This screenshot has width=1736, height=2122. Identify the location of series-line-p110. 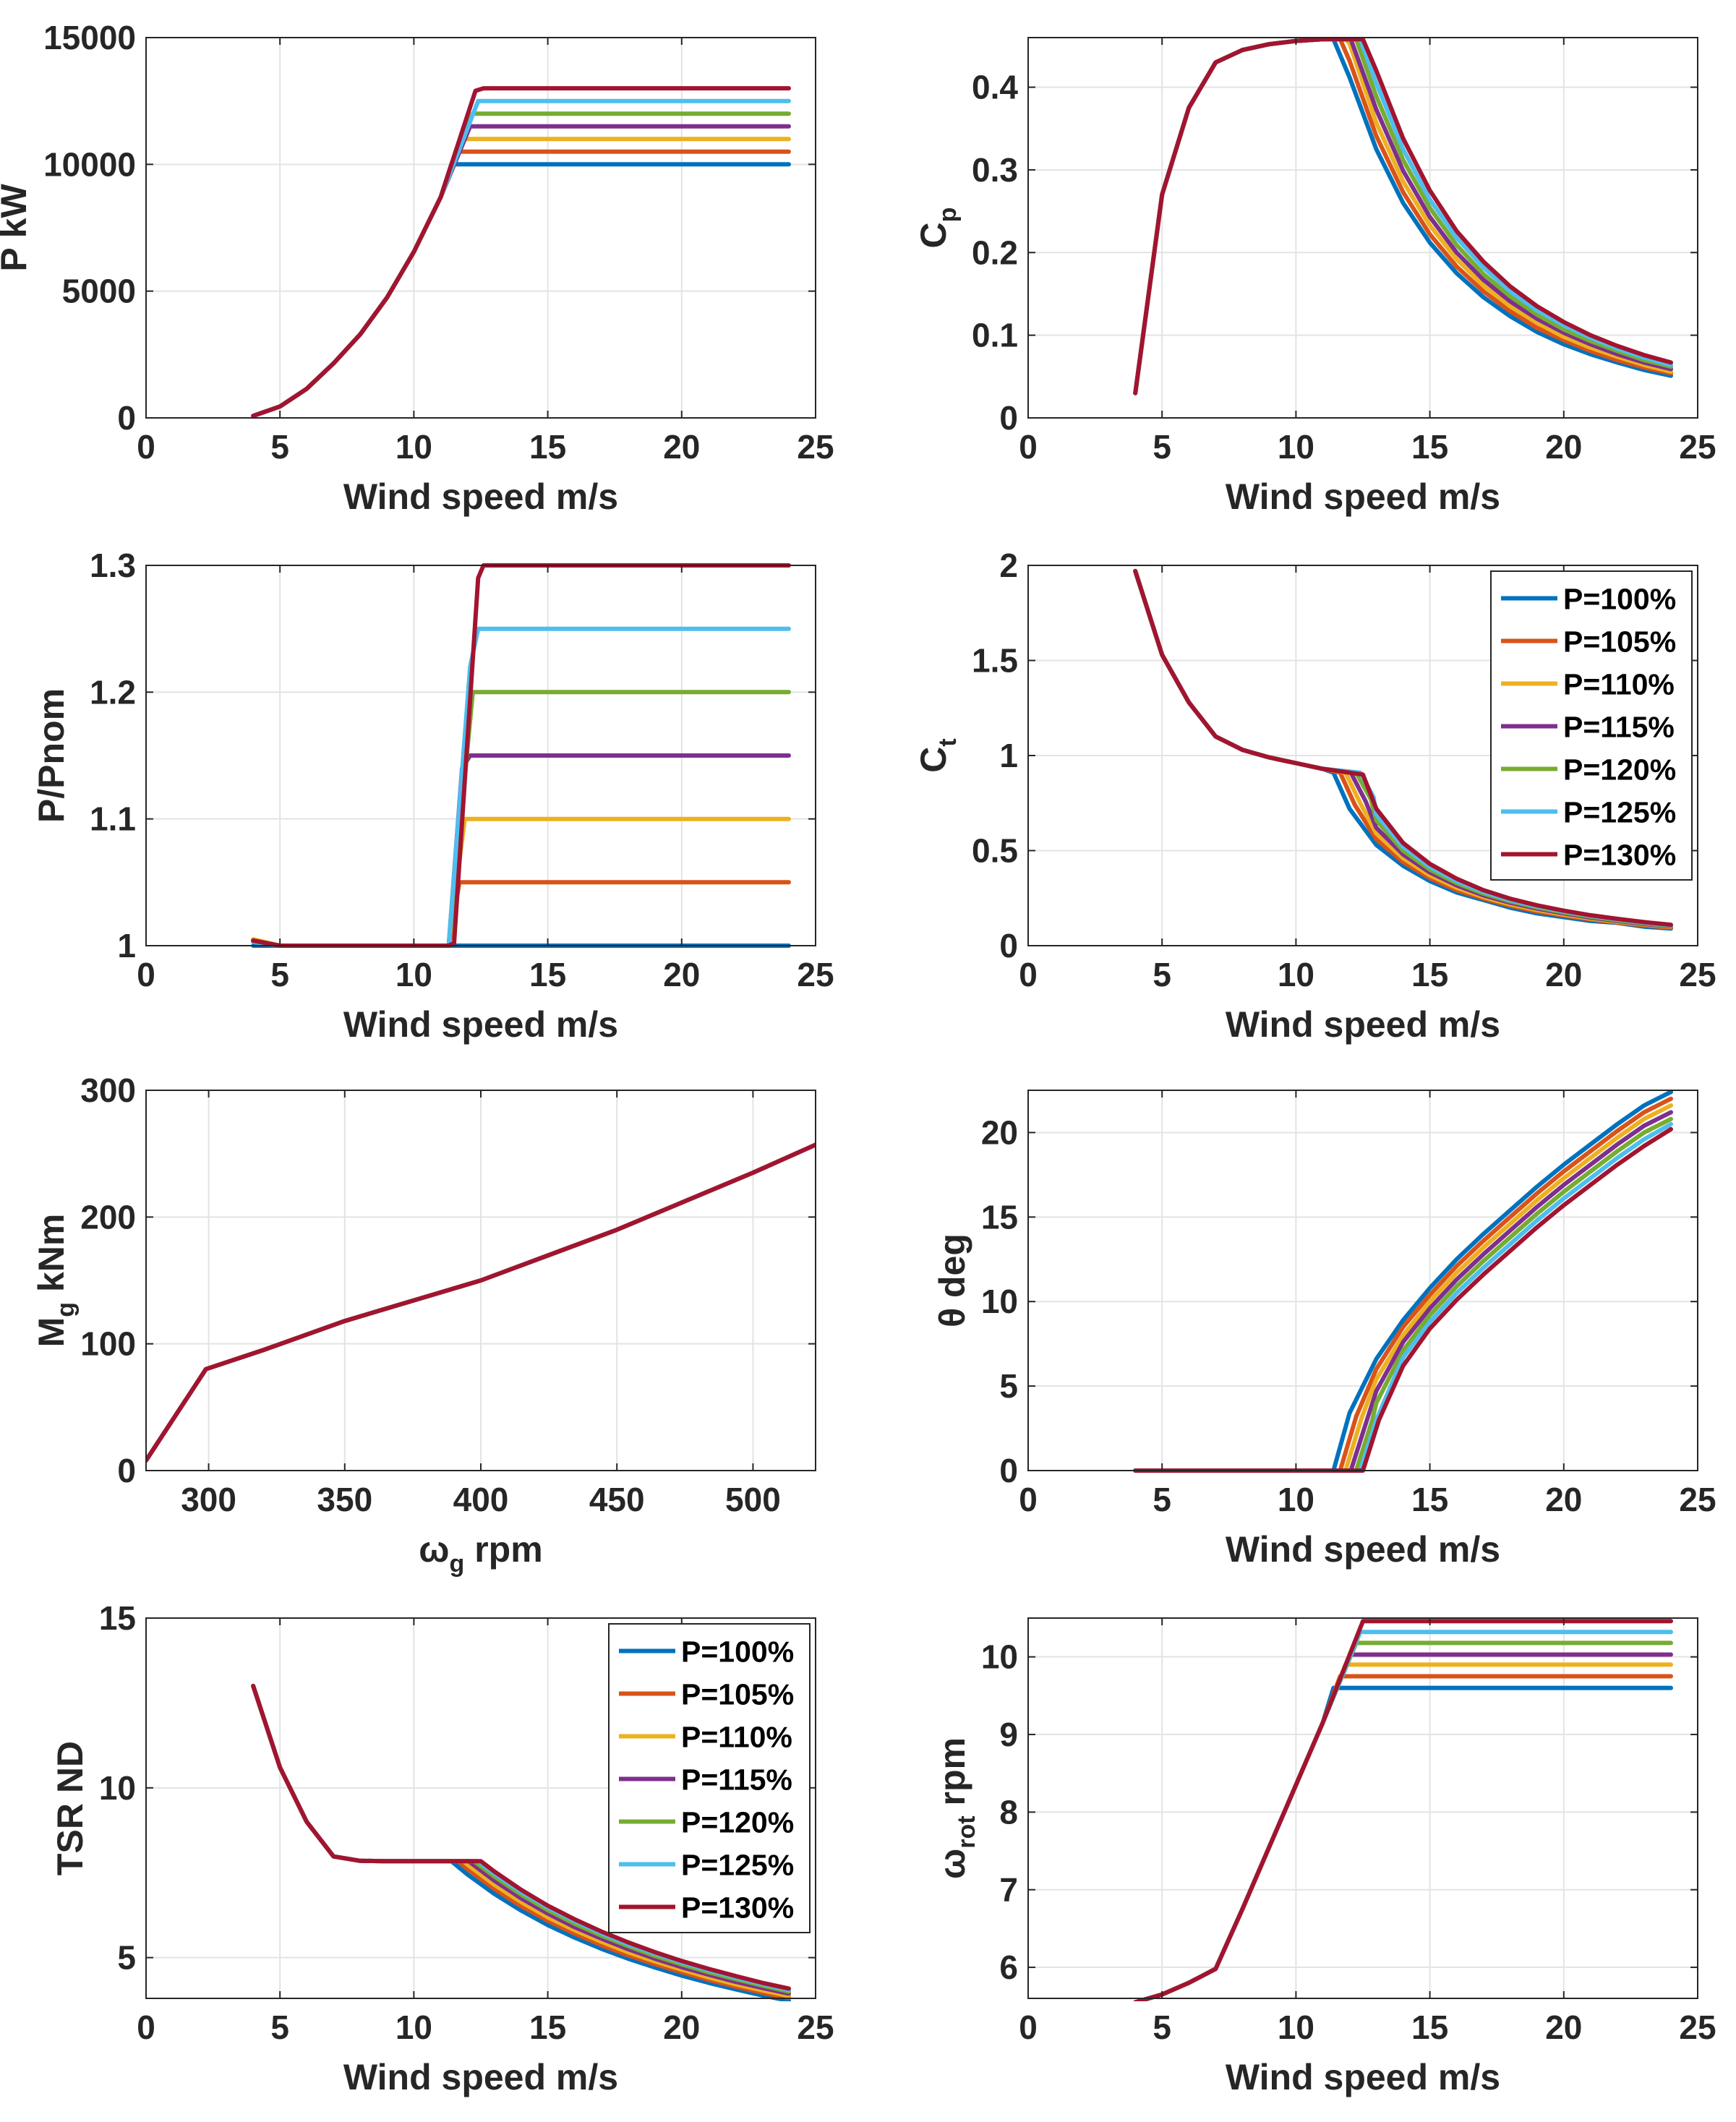
(1403, 1288).